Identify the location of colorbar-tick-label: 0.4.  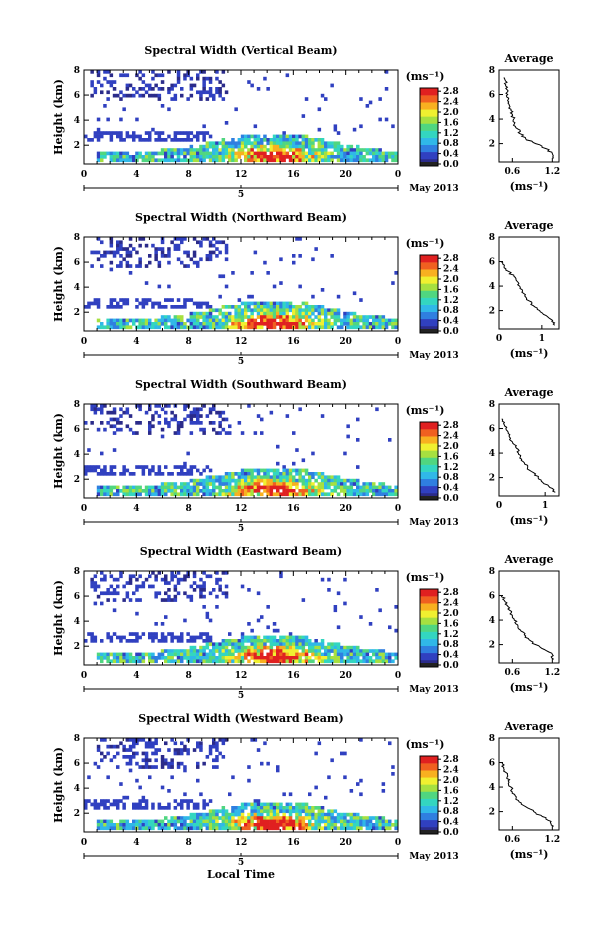
(451, 322).